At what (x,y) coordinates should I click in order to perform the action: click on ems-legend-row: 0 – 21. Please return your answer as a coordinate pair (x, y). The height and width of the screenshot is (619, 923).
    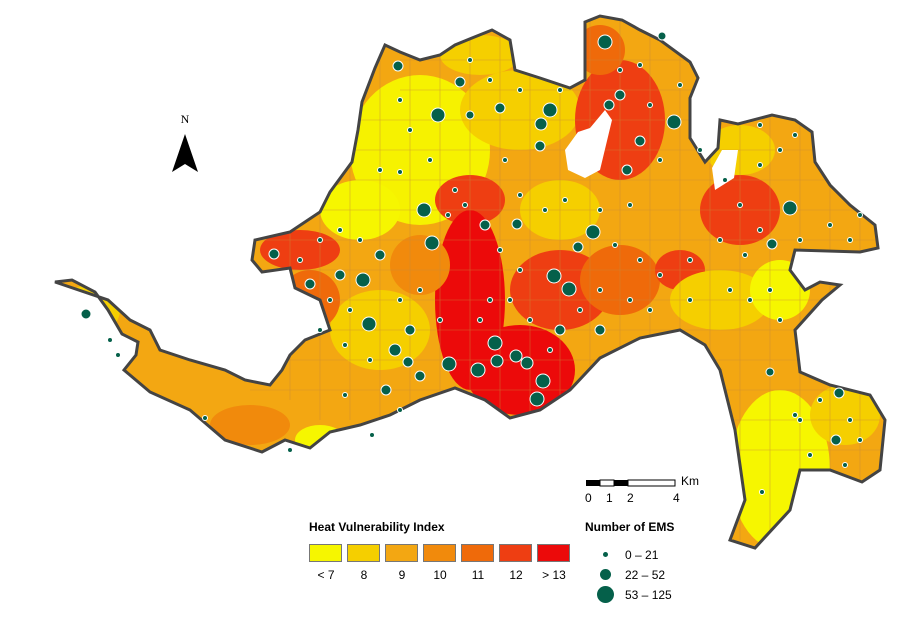
    Looking at the image, I should click on (650, 556).